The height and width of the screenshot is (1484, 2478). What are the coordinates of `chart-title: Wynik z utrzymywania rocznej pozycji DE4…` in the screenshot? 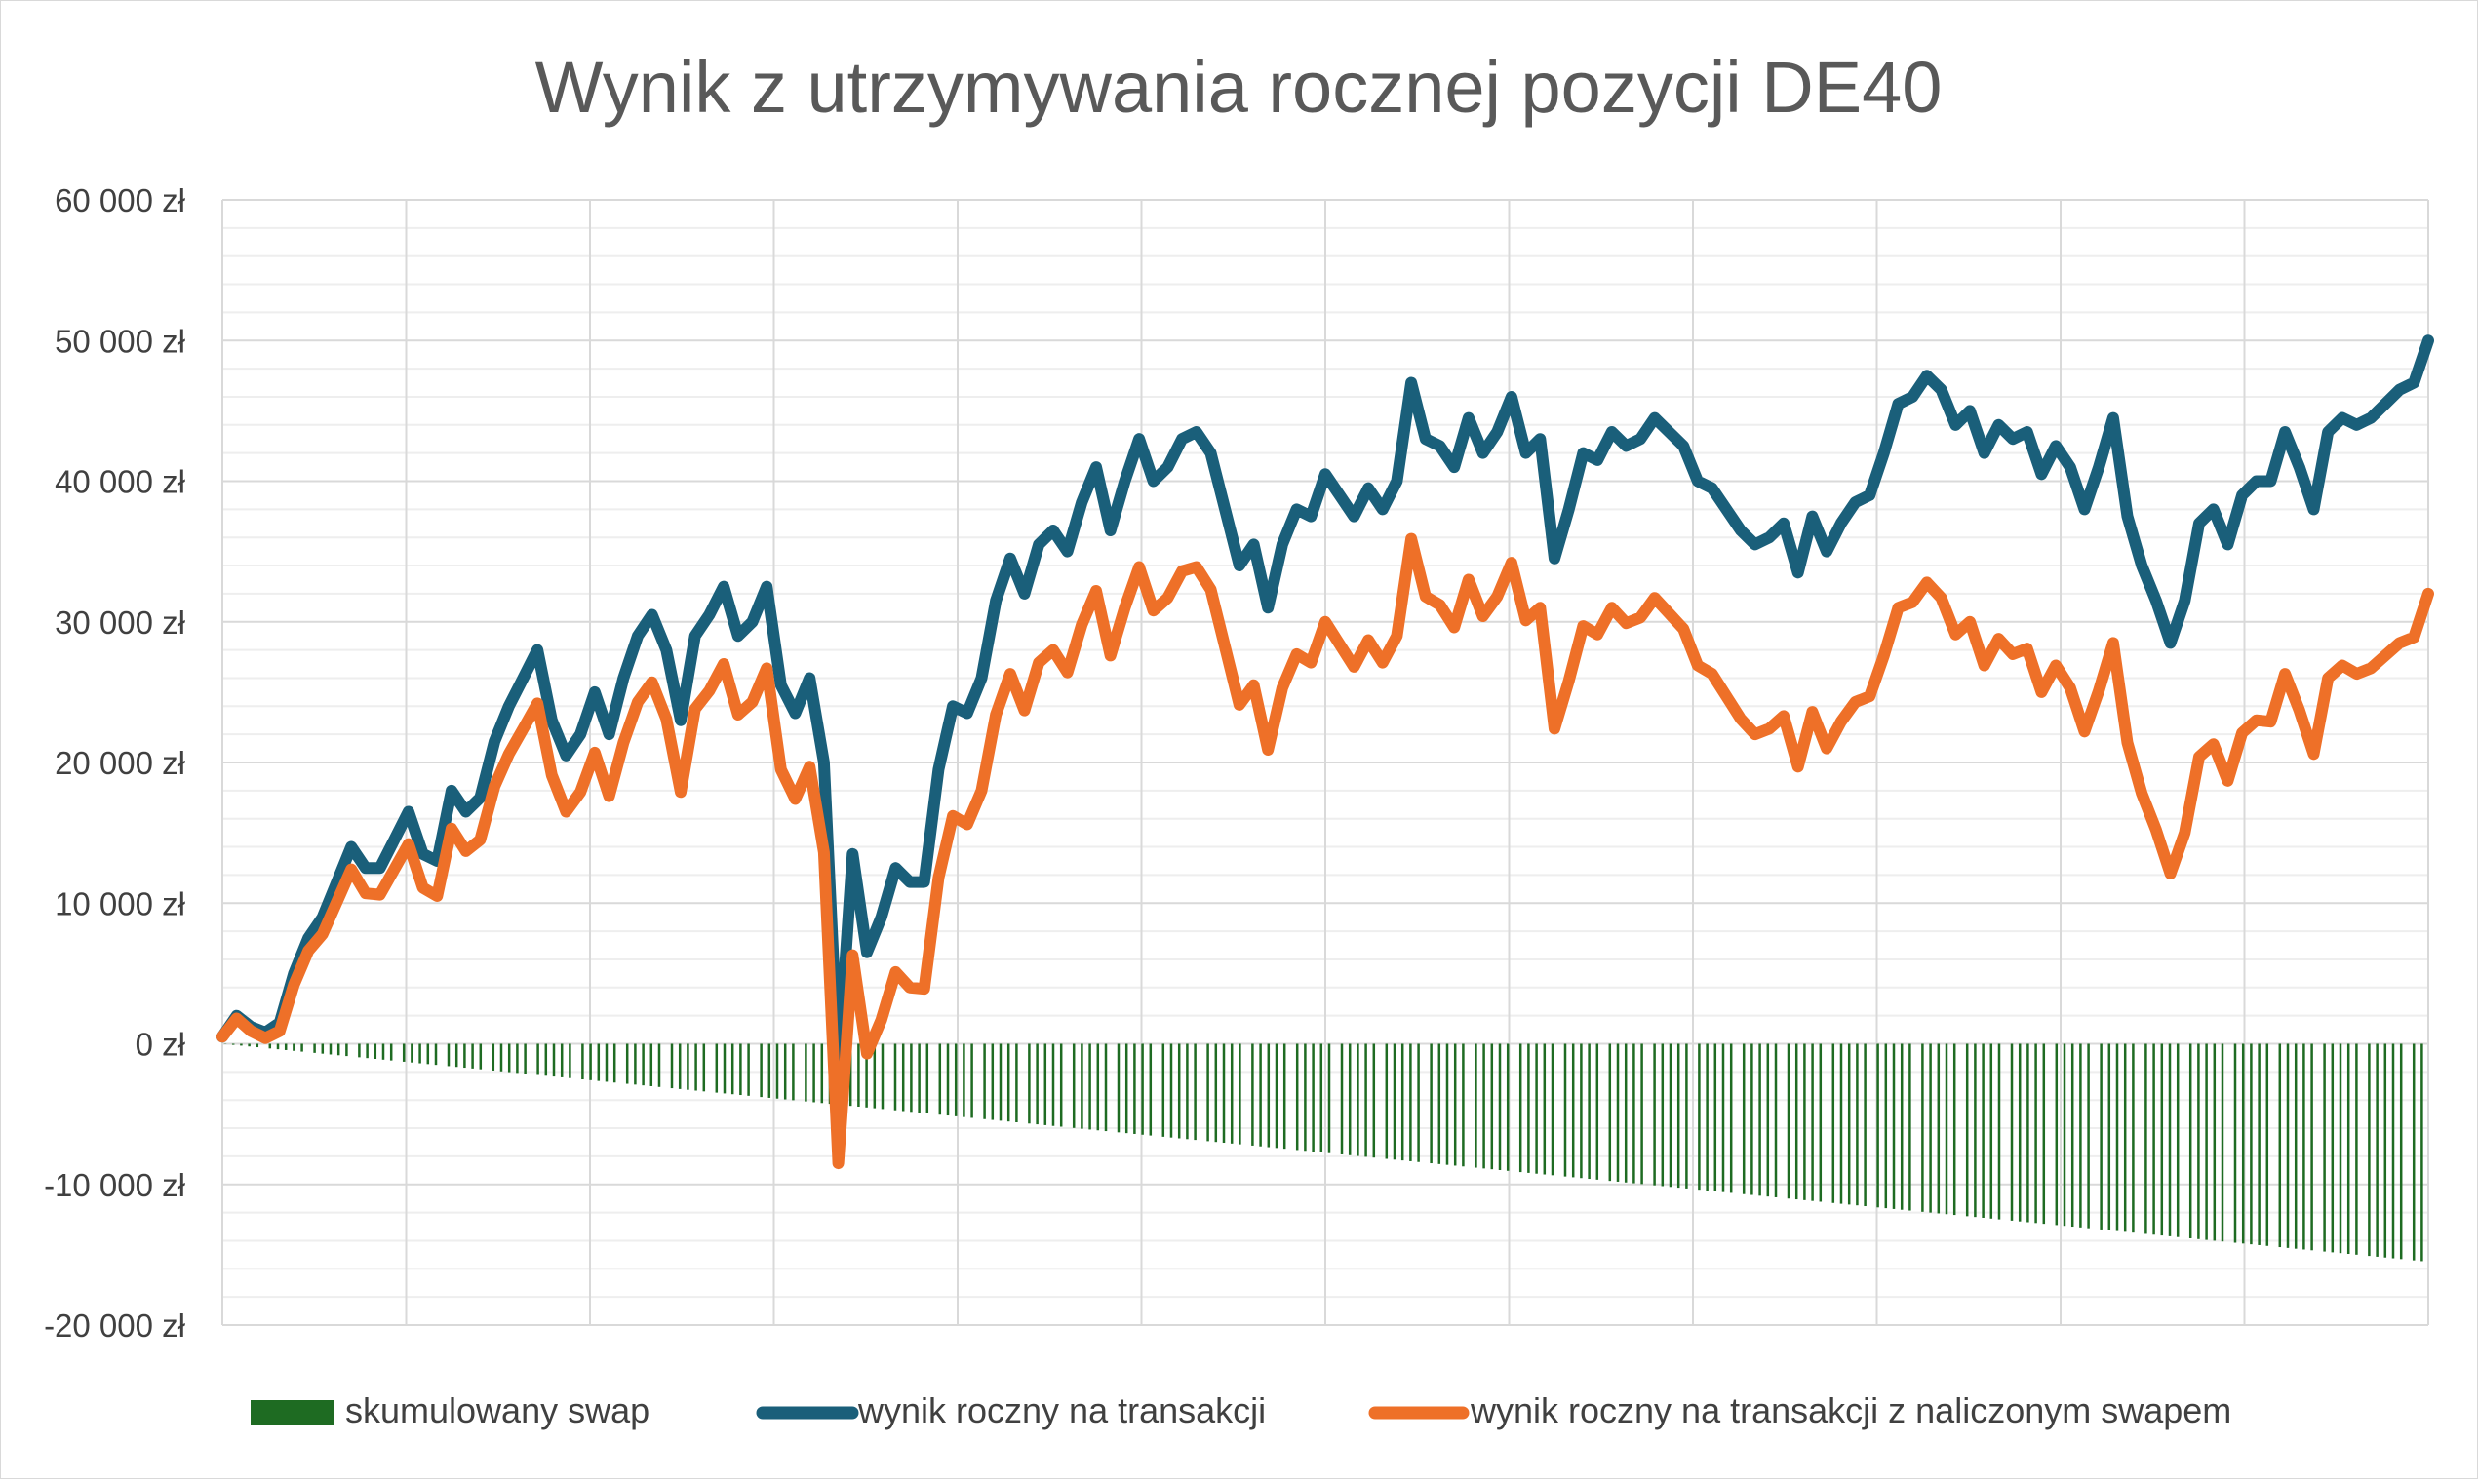 It's located at (1239, 87).